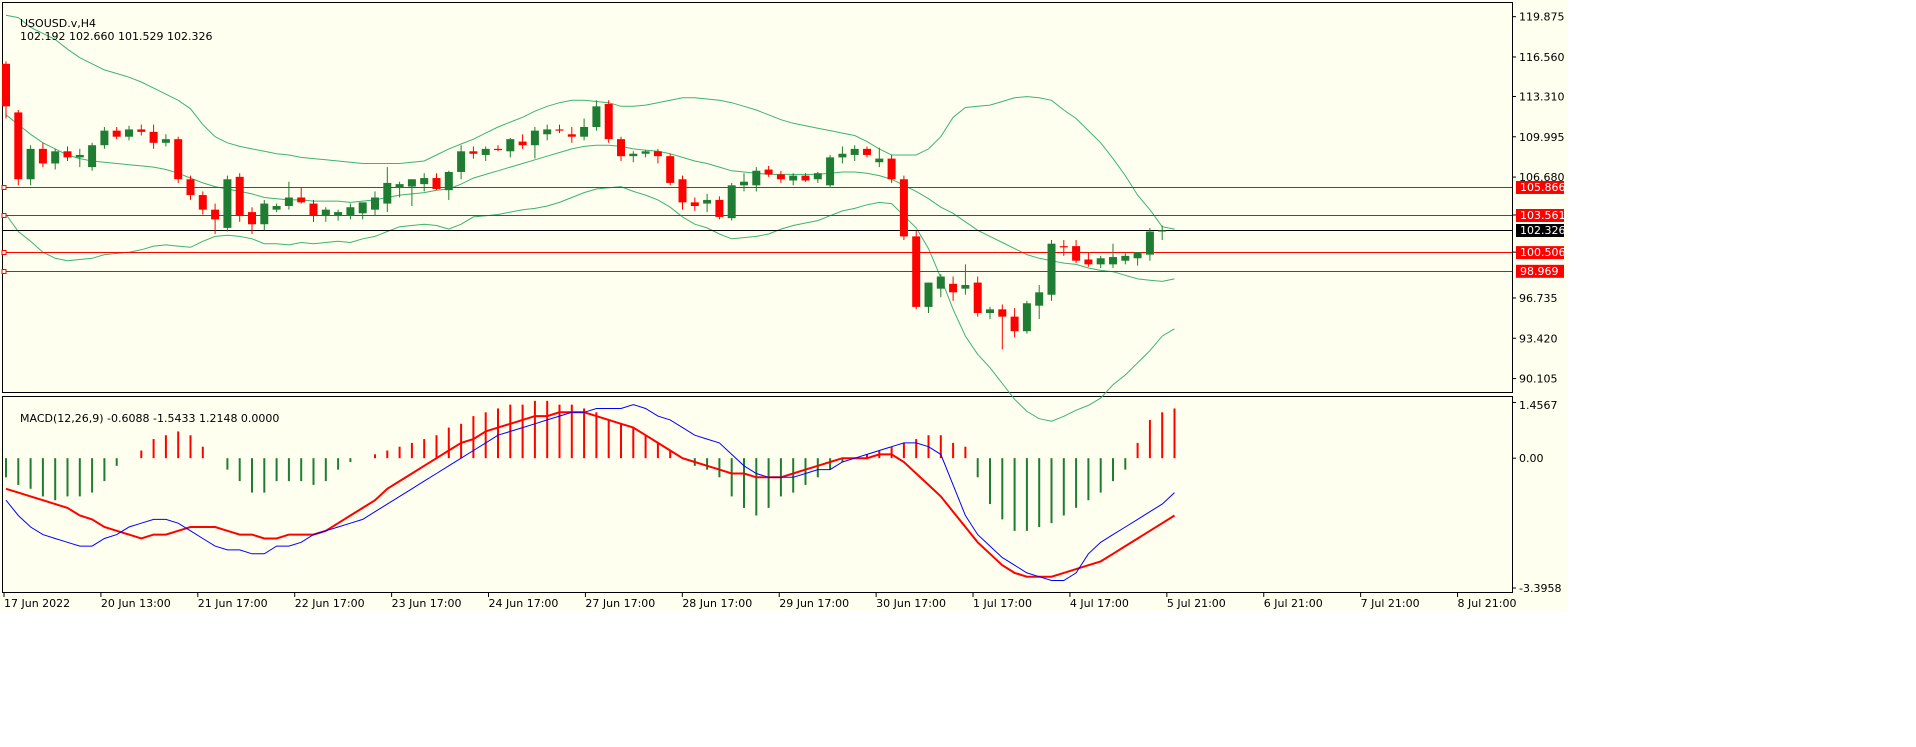  I want to click on price-axis-label: 119.875, so click(1542, 17).